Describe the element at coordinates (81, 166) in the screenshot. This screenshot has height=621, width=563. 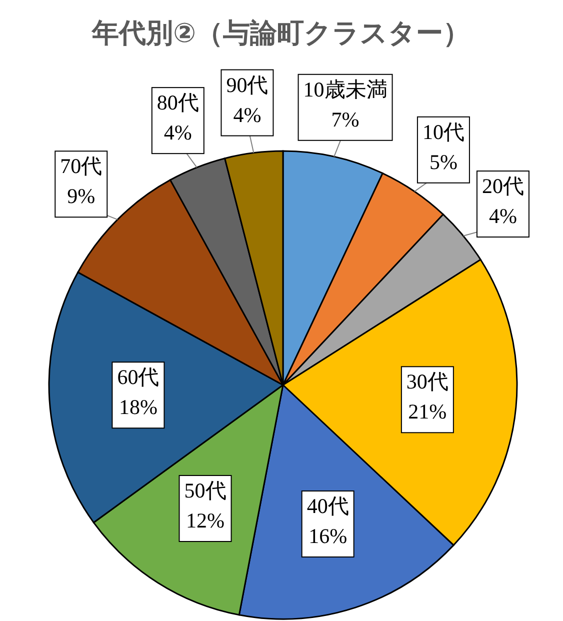
I see `slice-label: 70代` at that location.